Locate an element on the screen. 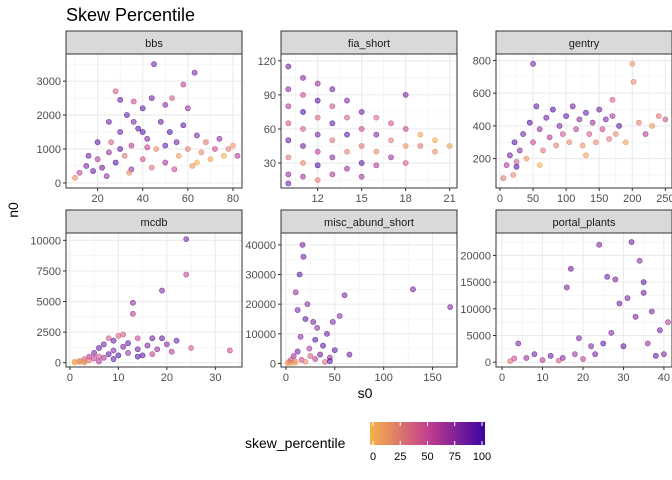 This screenshot has height=480, width=672. y-tick-label: 90 is located at coordinates (270, 96).